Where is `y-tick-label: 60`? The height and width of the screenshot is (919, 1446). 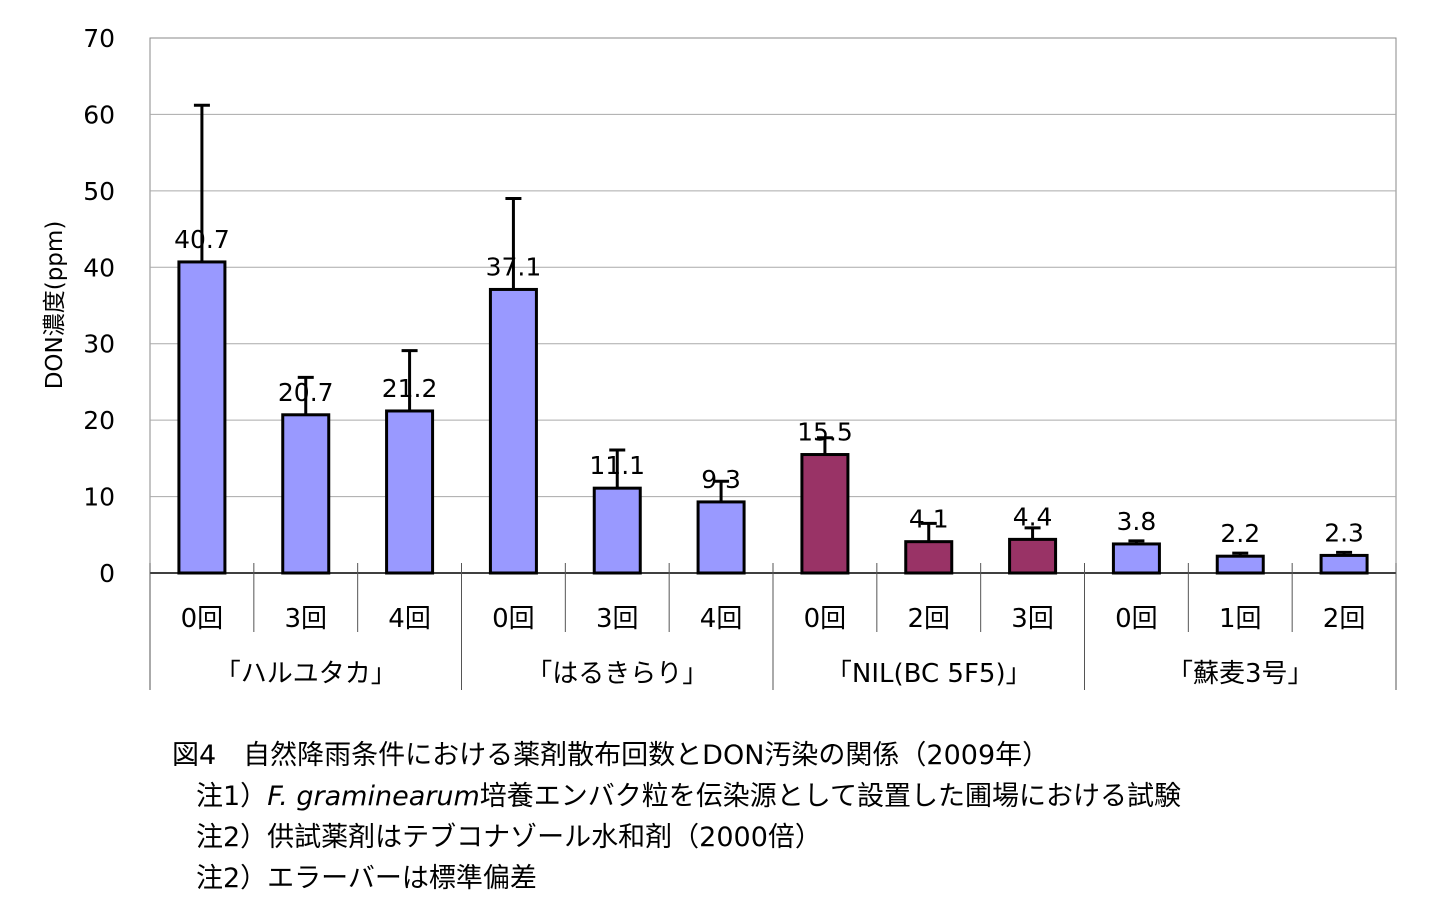 y-tick-label: 60 is located at coordinates (99, 114).